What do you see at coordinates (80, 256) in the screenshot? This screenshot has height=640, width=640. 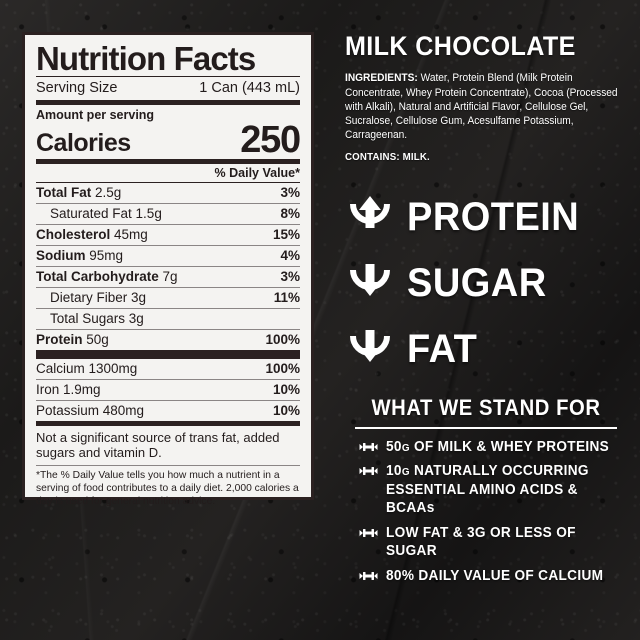 I see `nutrient-name: Sodium 95mg` at bounding box center [80, 256].